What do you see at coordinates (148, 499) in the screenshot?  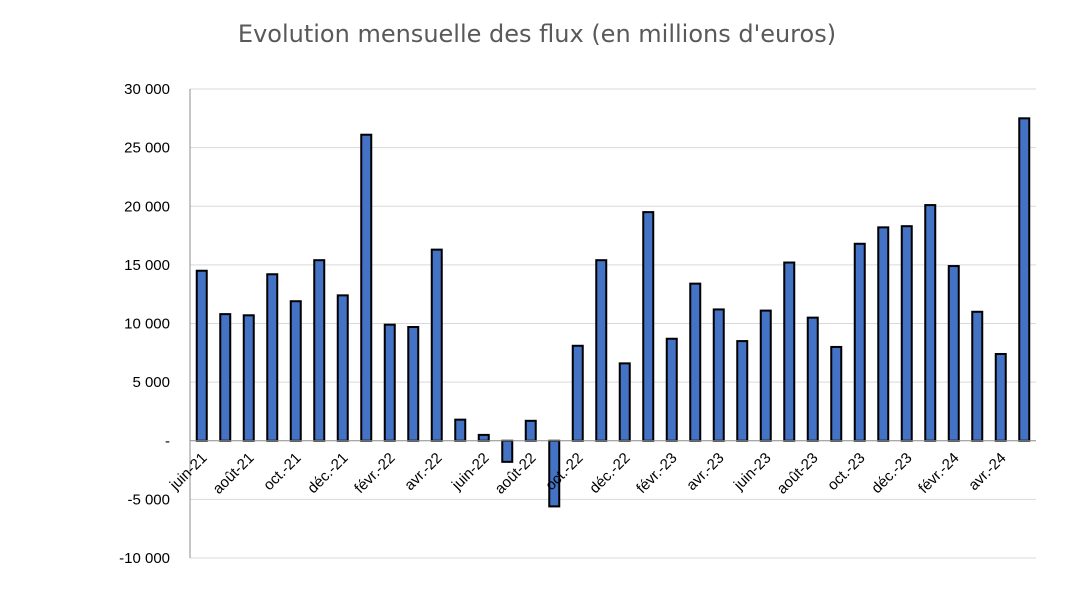 I see `y-tick-label: -5 000` at bounding box center [148, 499].